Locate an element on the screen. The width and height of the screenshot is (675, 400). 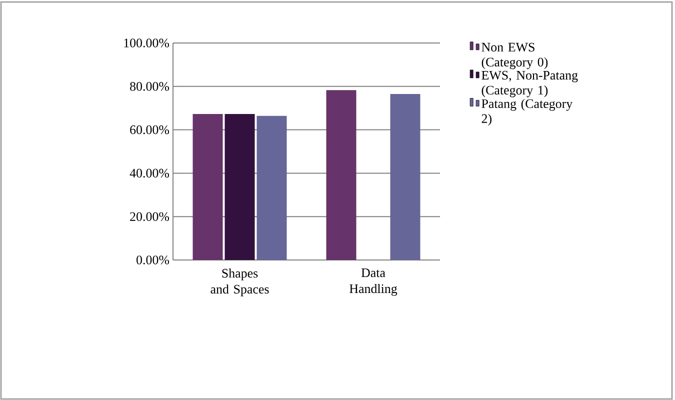
legend-label: Patang (Category 2) is located at coordinates (527, 112).